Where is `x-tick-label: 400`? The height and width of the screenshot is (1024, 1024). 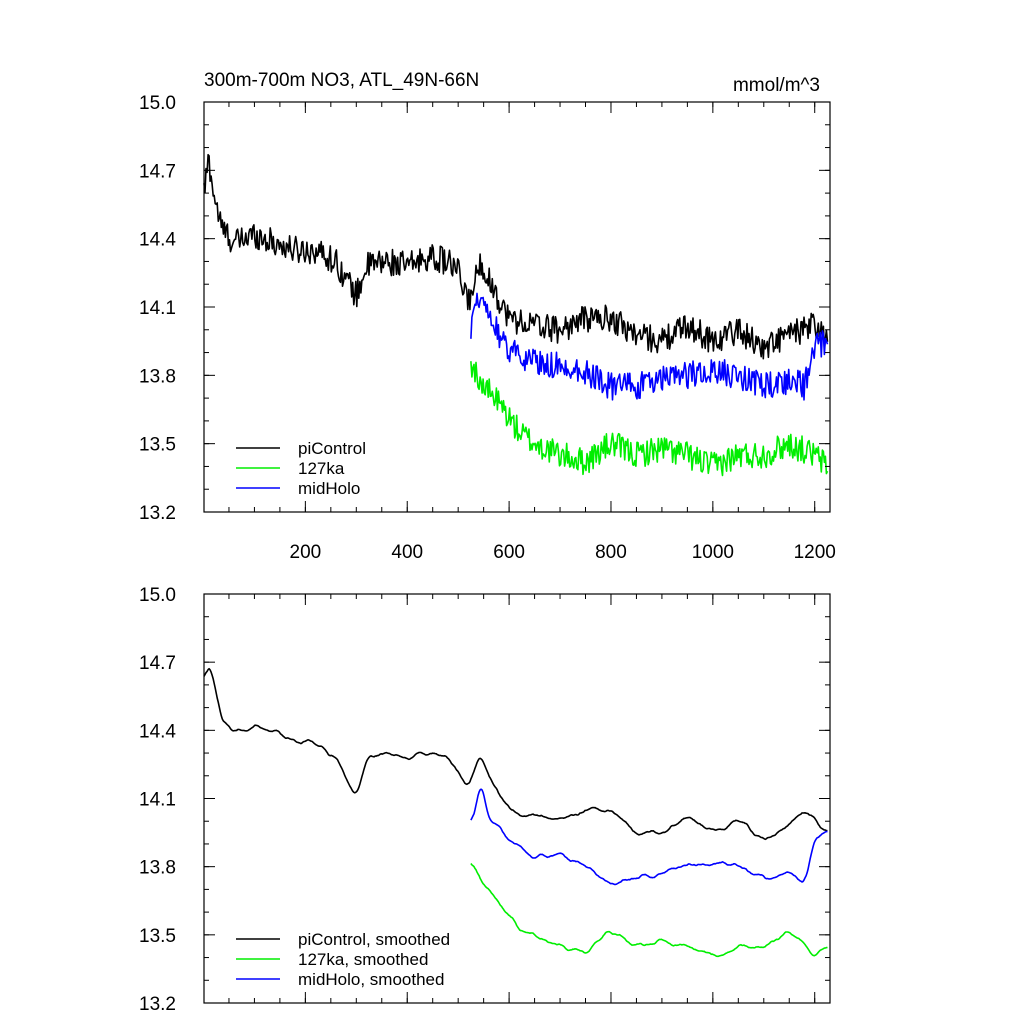 x-tick-label: 400 is located at coordinates (407, 552).